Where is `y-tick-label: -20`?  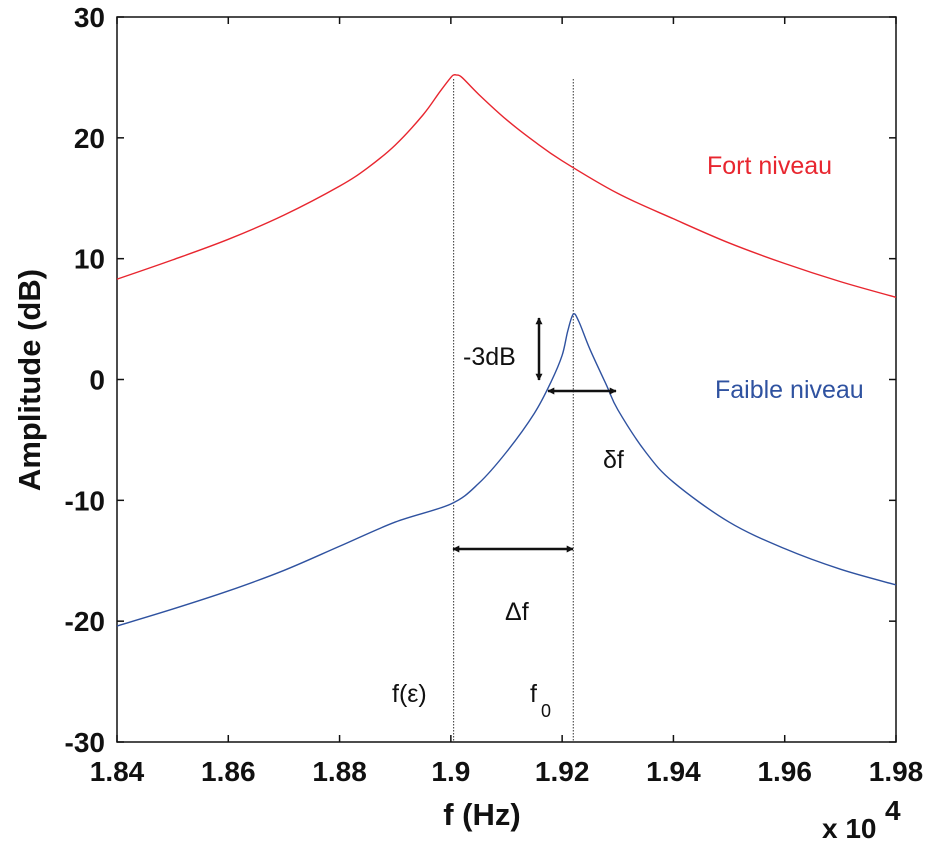
y-tick-label: -20 is located at coordinates (85, 621).